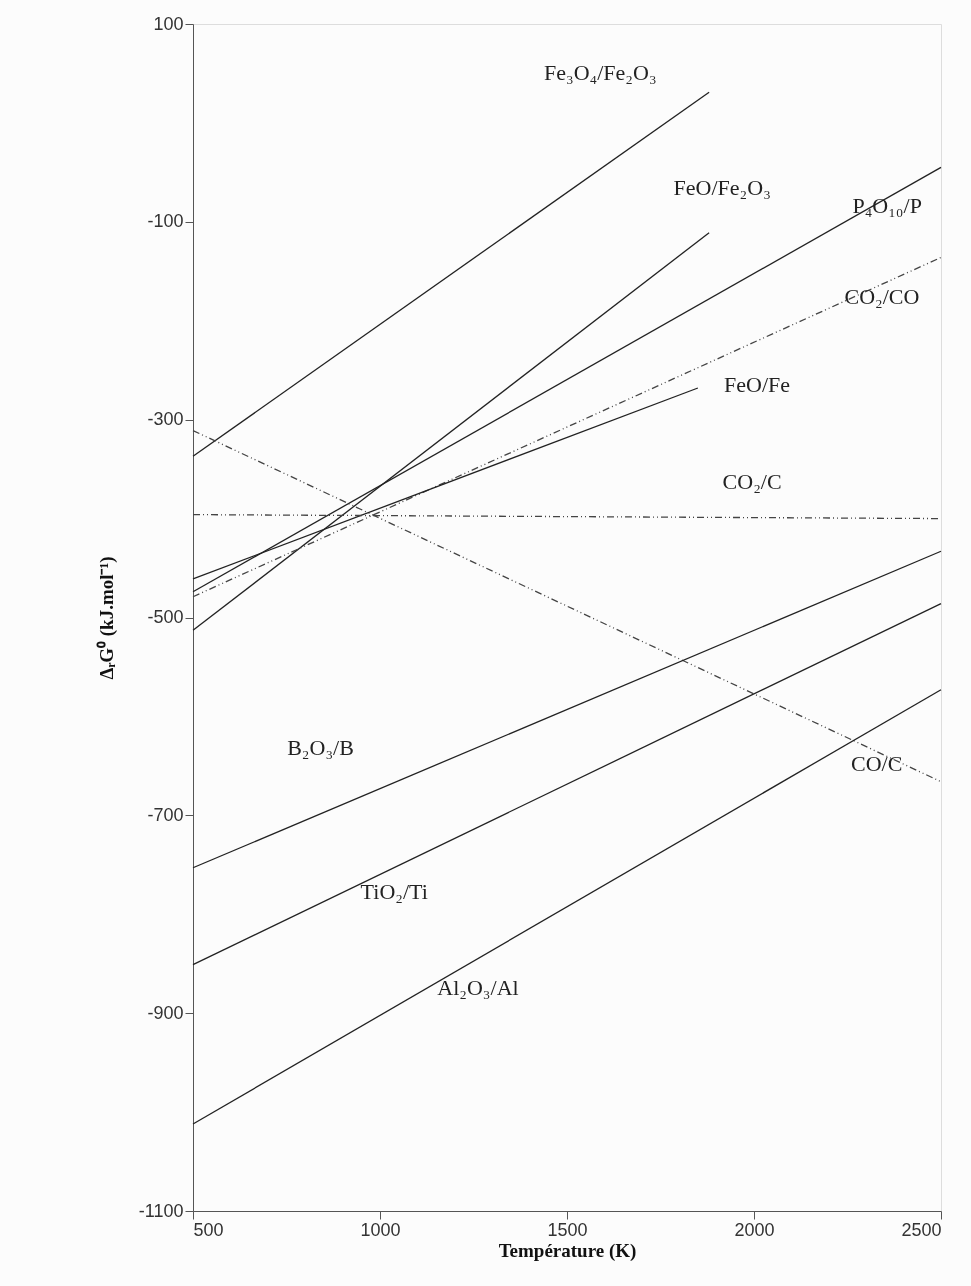 This screenshot has height=1286, width=971. I want to click on series-label: CO₂/C, so click(752, 481).